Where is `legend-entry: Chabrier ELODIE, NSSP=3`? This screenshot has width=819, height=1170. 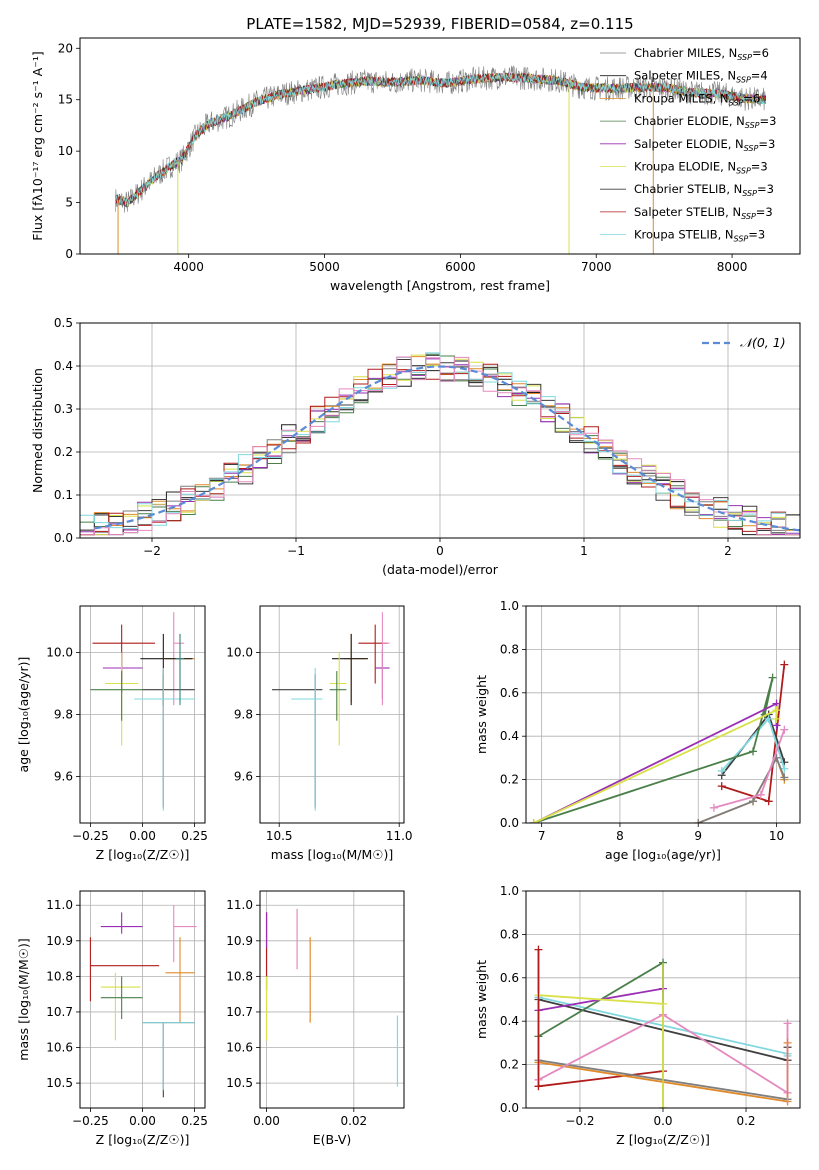
legend-entry: Chabrier ELODIE, NSSP=3 is located at coordinates (705, 122).